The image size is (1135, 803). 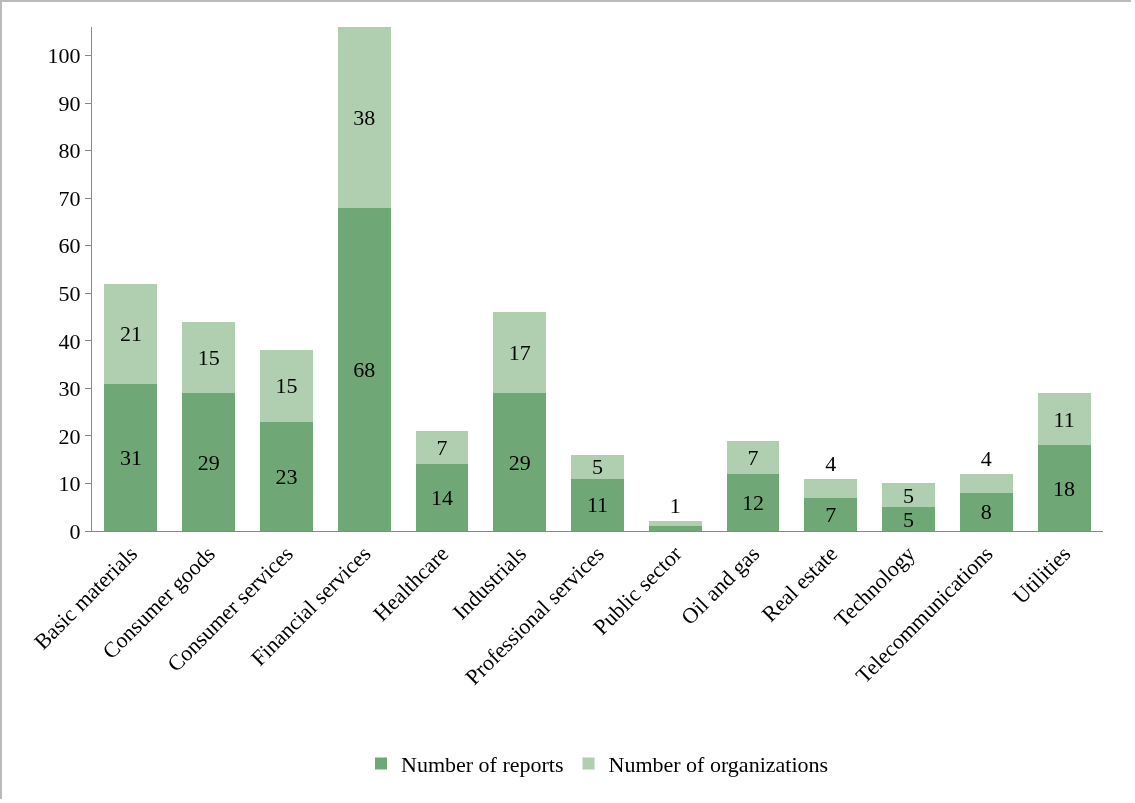 I want to click on data-label: 17, so click(x=519, y=353).